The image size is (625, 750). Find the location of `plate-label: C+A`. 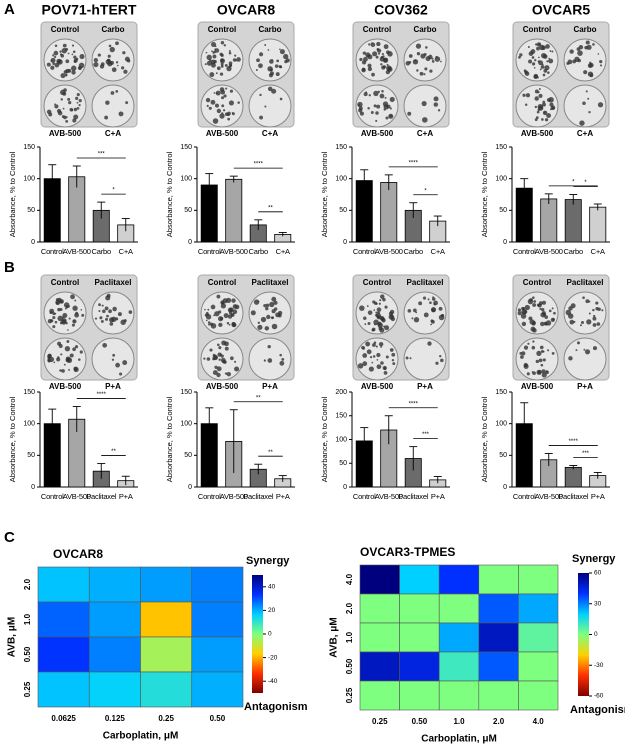

plate-label: C+A is located at coordinates (425, 133).